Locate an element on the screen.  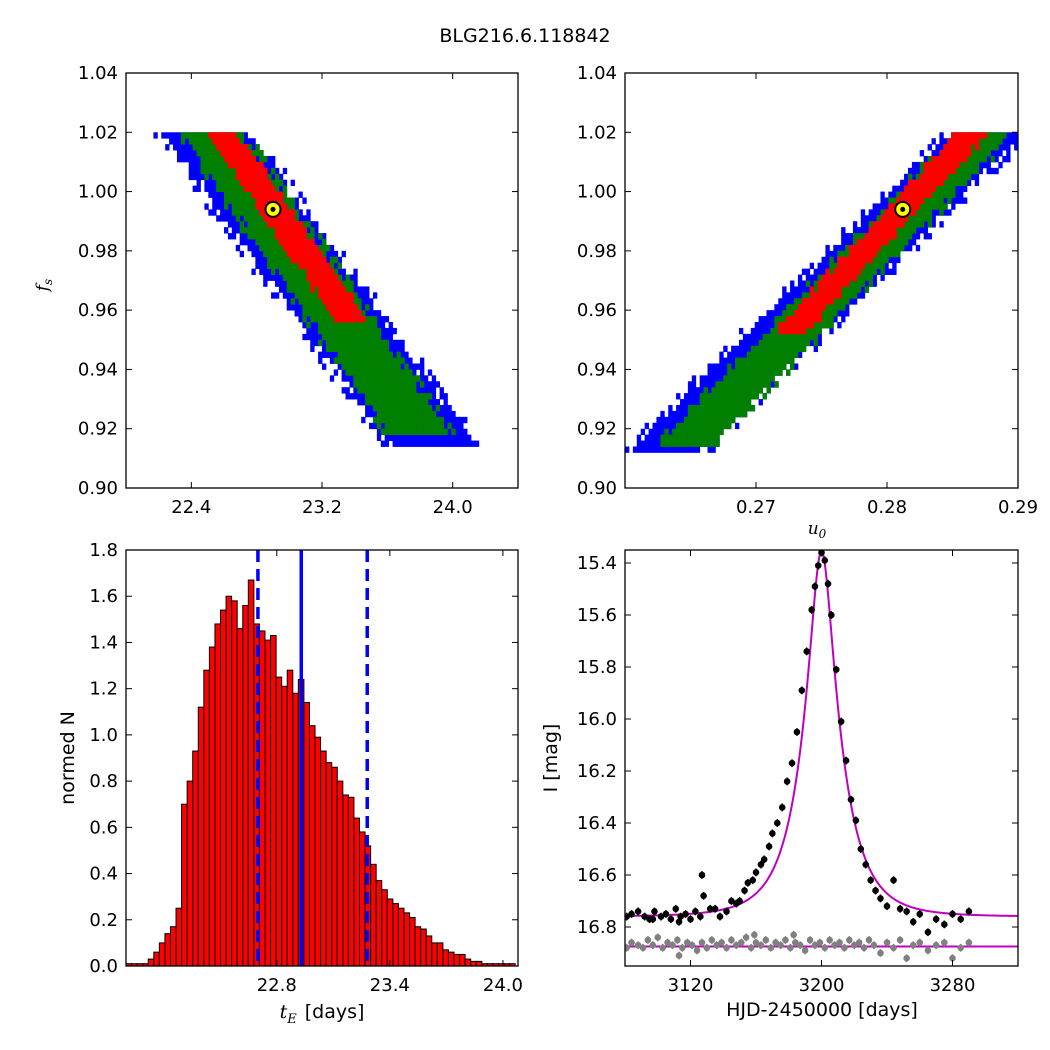
y-tick-label: 1.04 is located at coordinates (98, 73).